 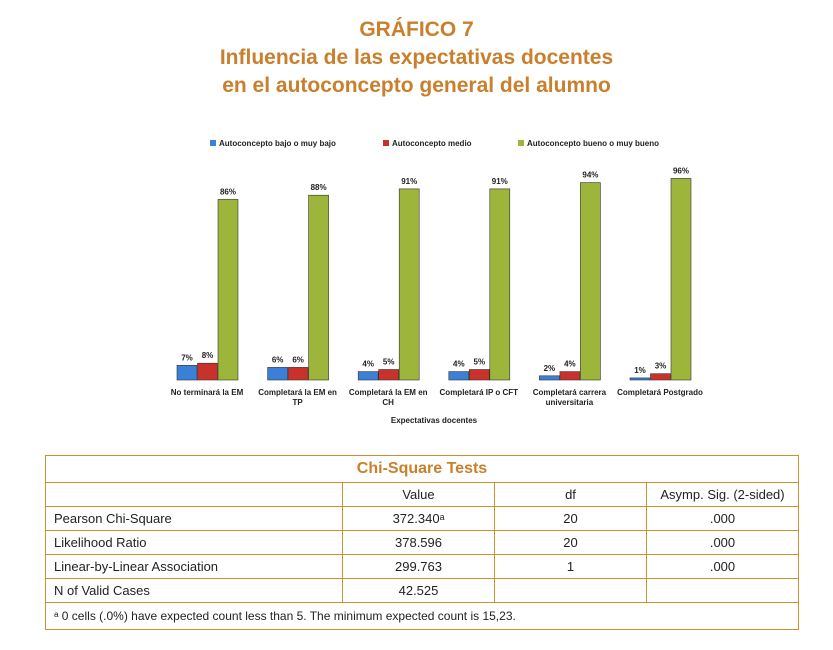 What do you see at coordinates (569, 397) in the screenshot?
I see `x-tick-label: Completará carrera universitaria` at bounding box center [569, 397].